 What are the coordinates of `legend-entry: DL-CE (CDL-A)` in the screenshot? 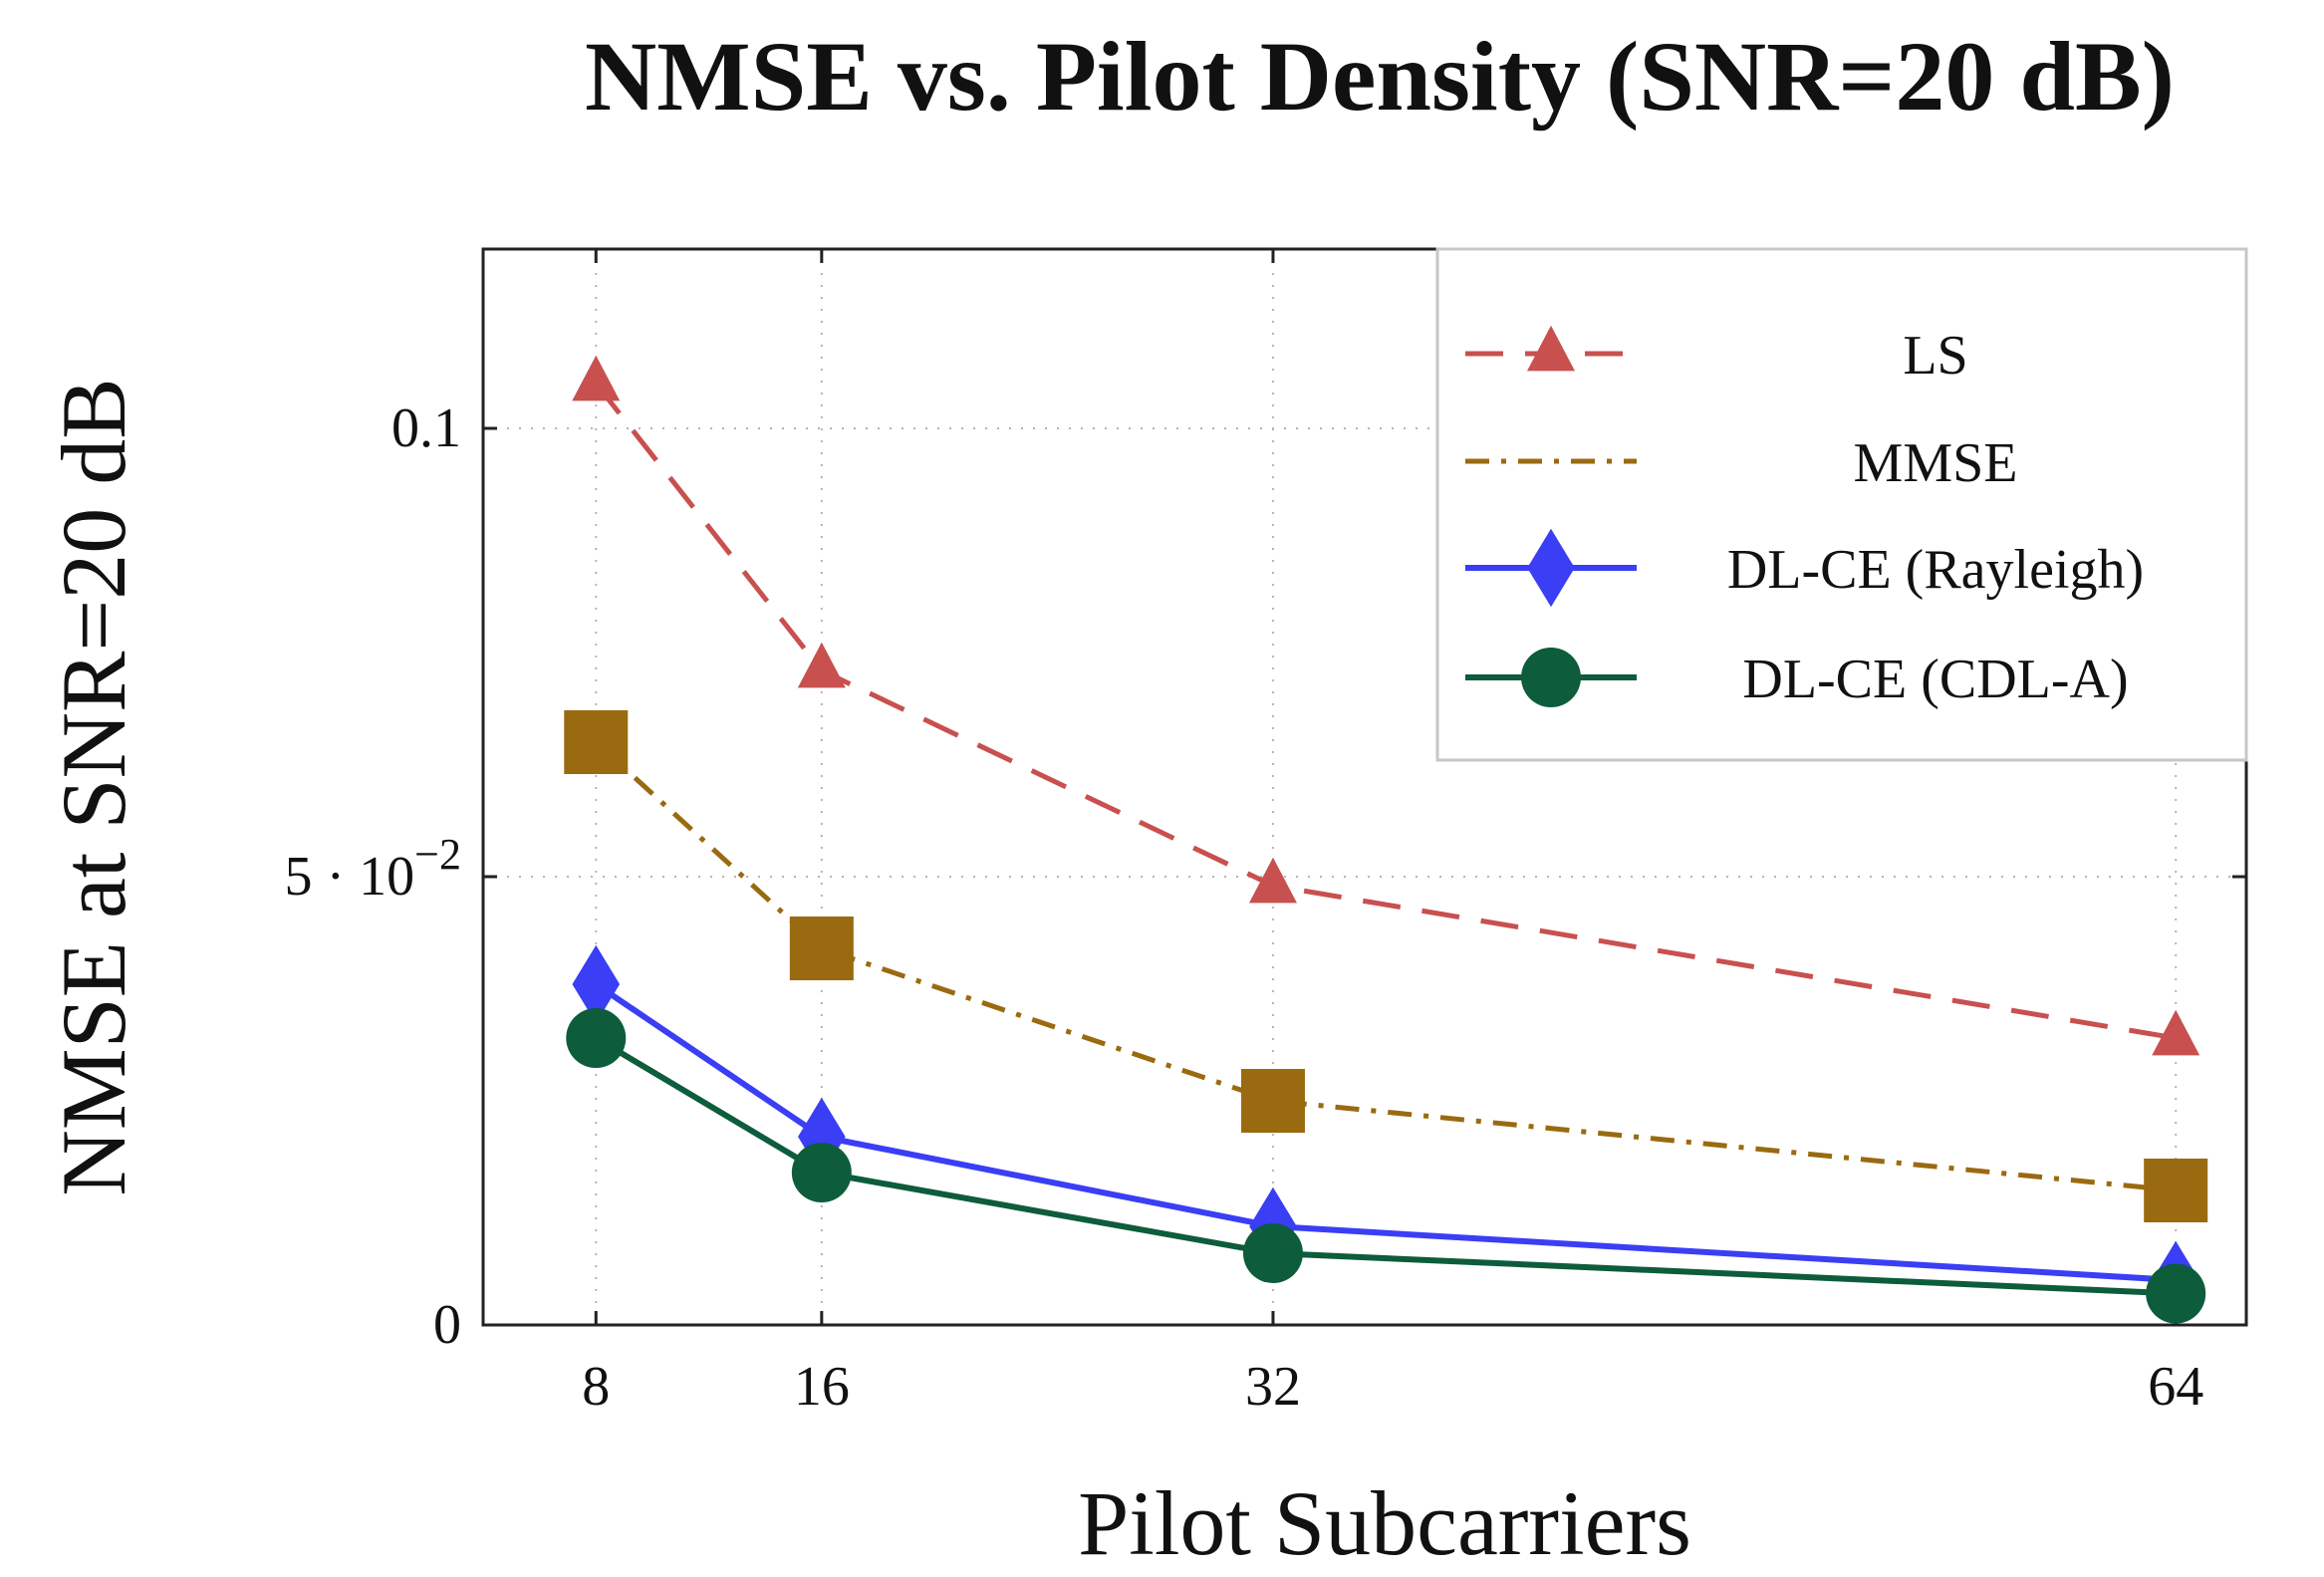 It's located at (1797, 679).